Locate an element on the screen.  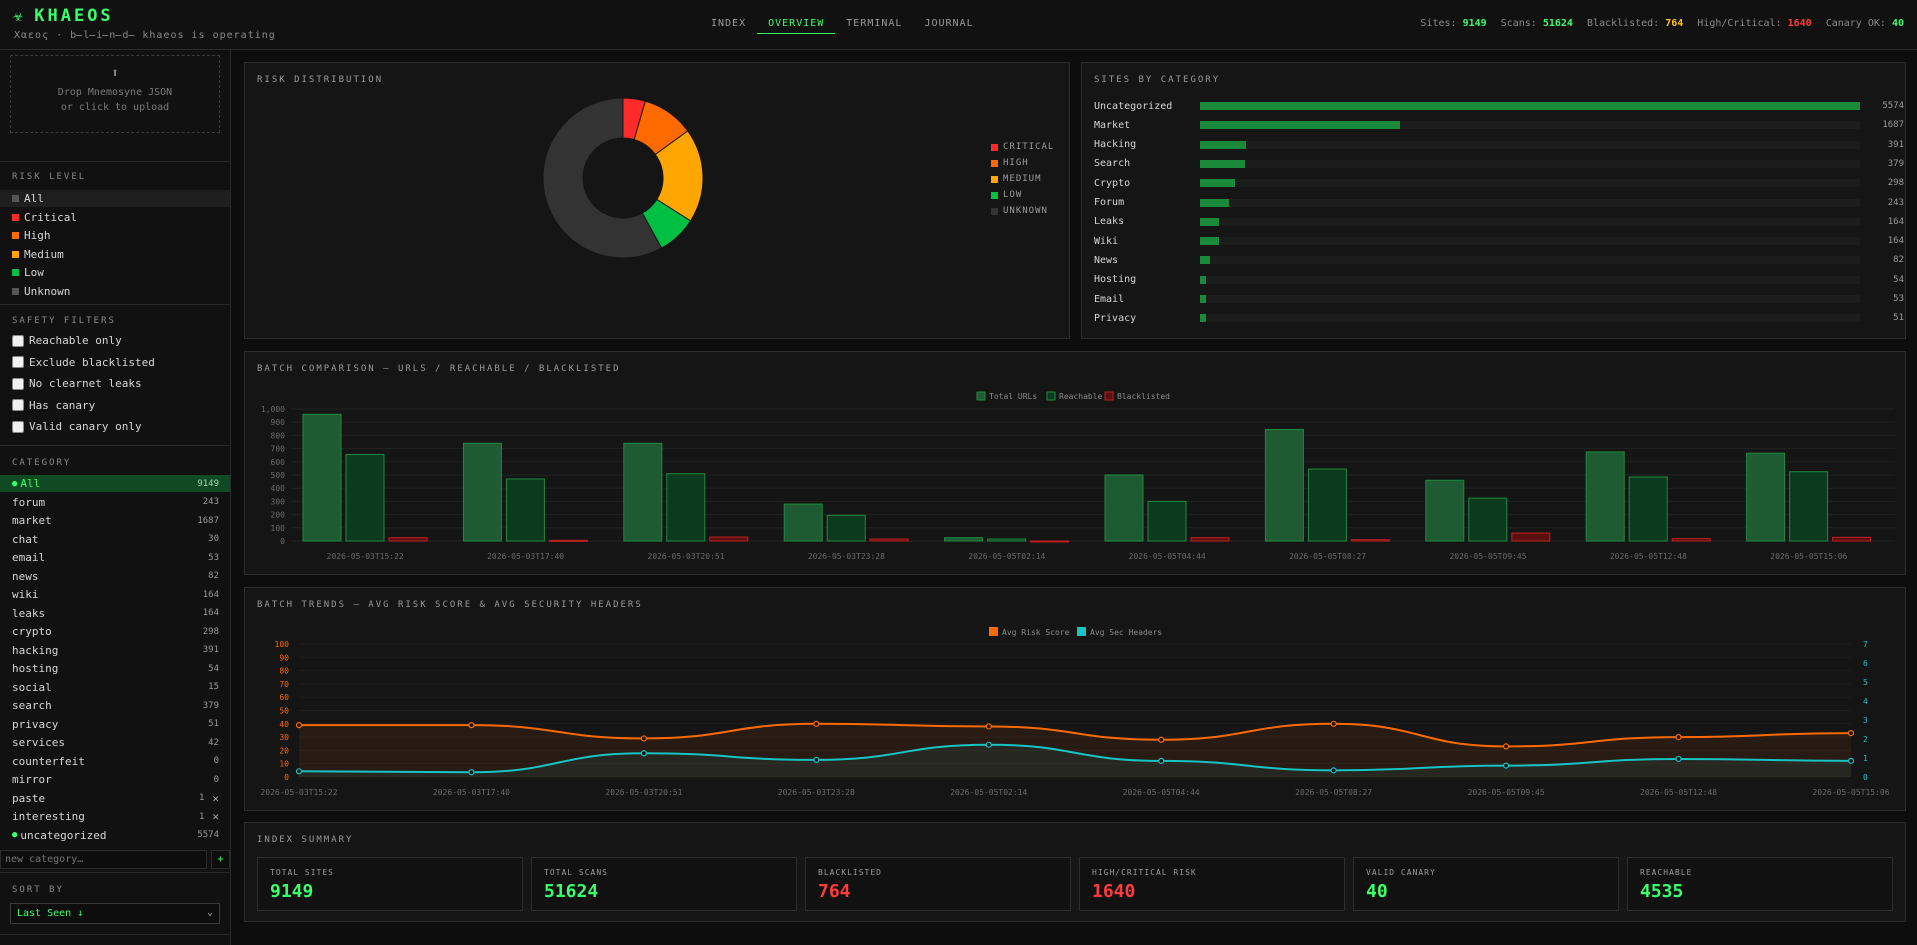
dropzone-line-1: Drop Mnemosyne JSON is located at coordinates (115, 92).